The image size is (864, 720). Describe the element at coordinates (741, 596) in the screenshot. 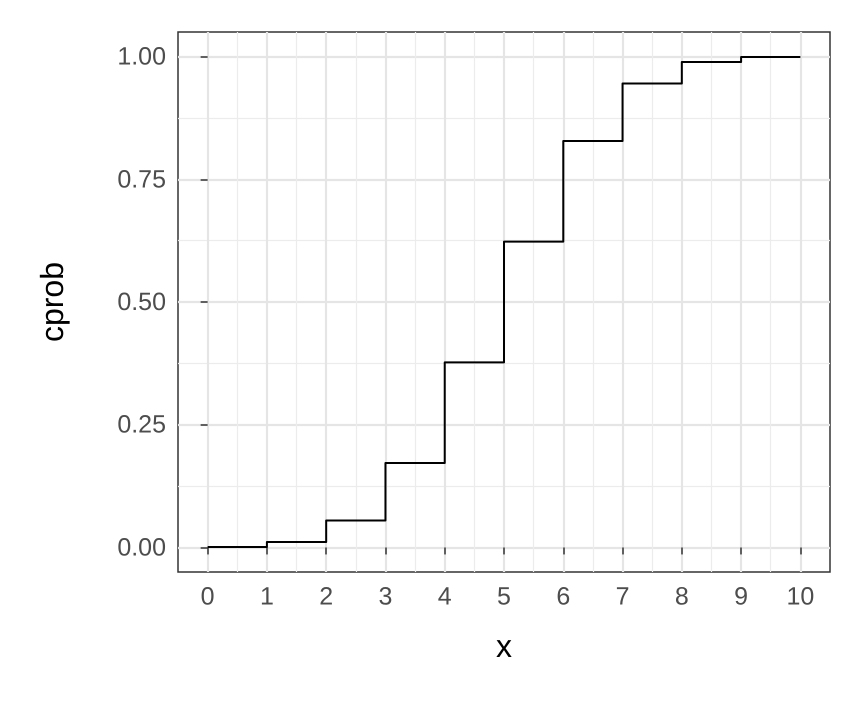

I see `x-tick-label: 9` at that location.